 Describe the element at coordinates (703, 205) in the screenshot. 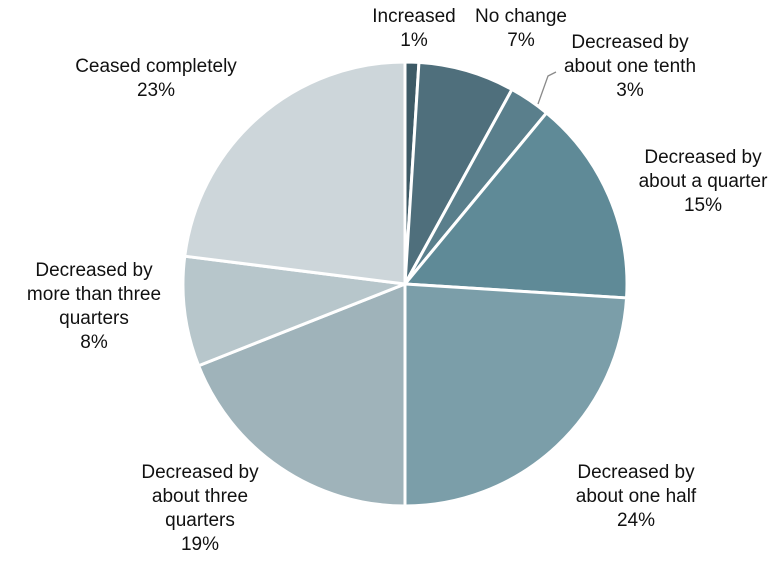

I see `slice-label-line: 15%` at that location.